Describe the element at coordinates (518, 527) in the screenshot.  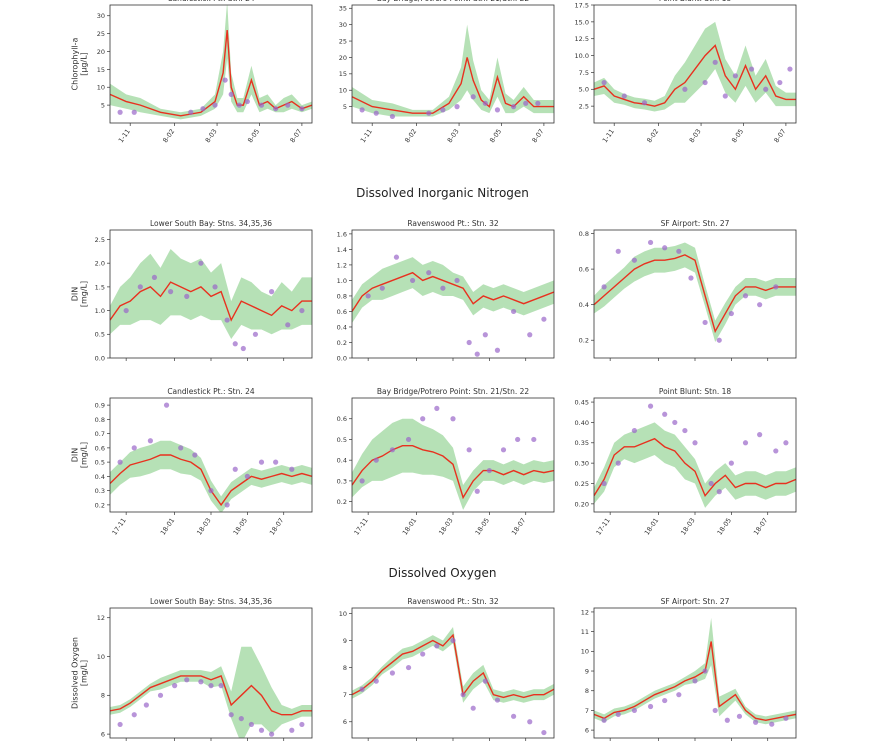
I see `x-tick-label-din-5: 18-07` at that location.